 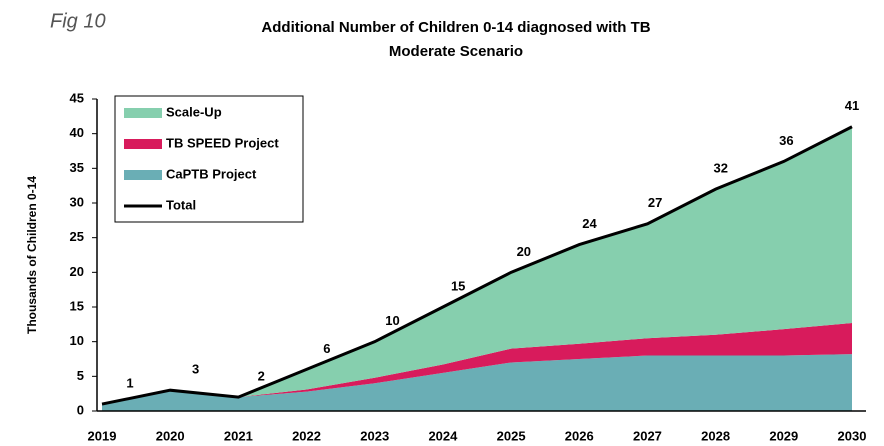 I want to click on data-label: 1, so click(x=129, y=383).